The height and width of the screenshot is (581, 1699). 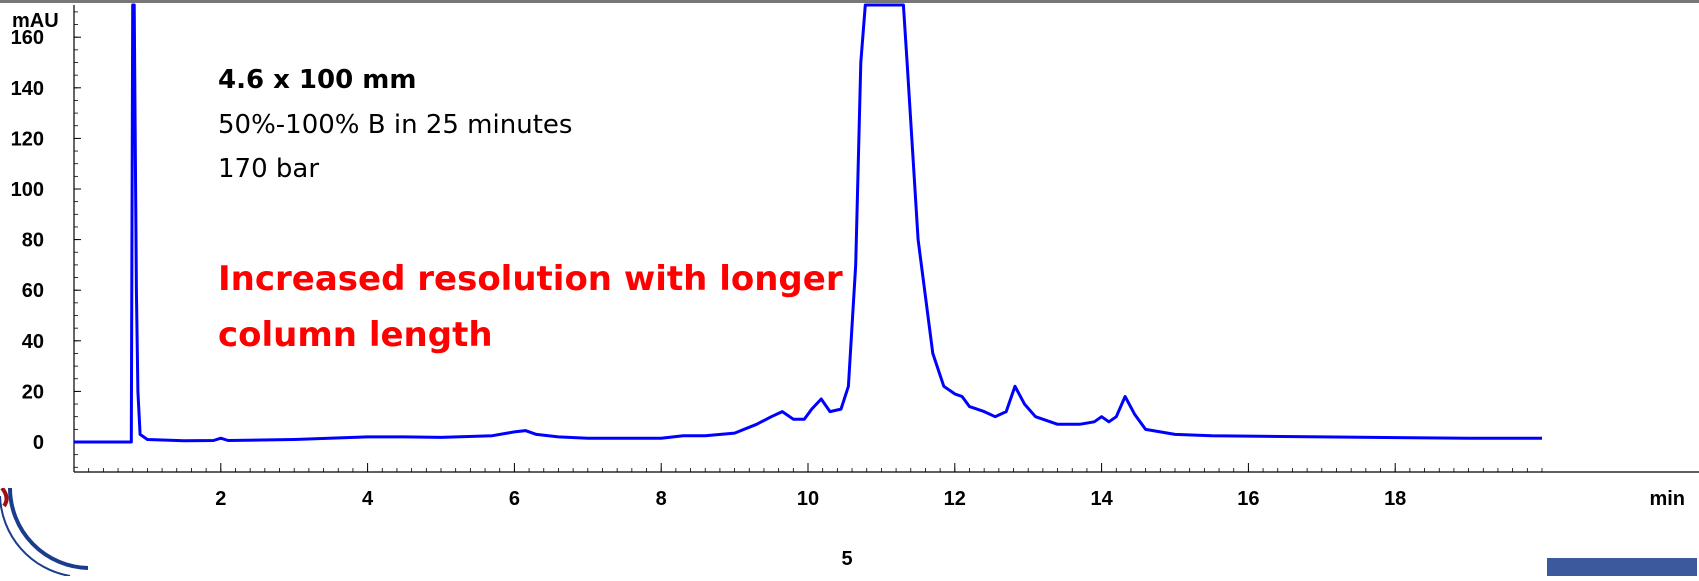 I want to click on resolution-callout-line-1: Increased resolution with longer, so click(x=530, y=279).